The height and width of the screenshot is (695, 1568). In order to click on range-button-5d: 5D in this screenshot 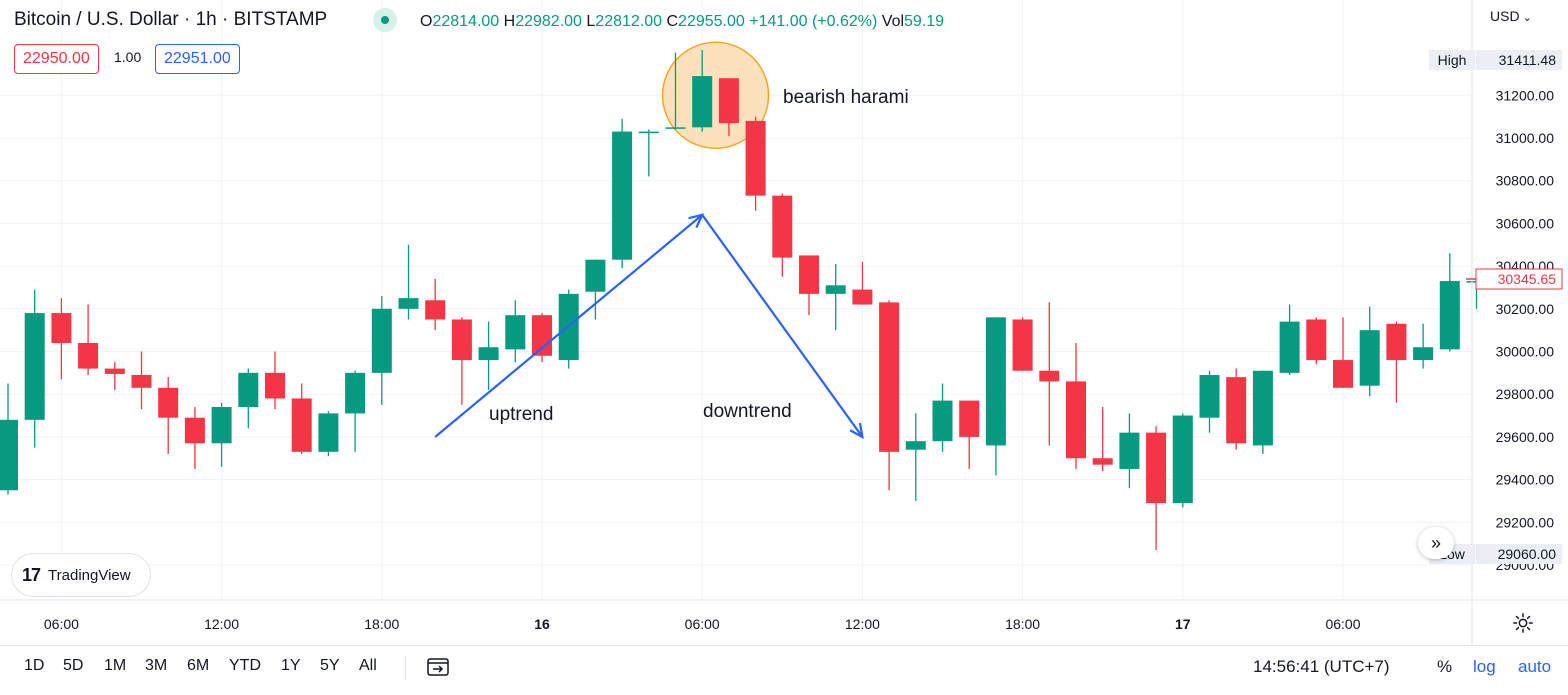, I will do `click(73, 665)`.